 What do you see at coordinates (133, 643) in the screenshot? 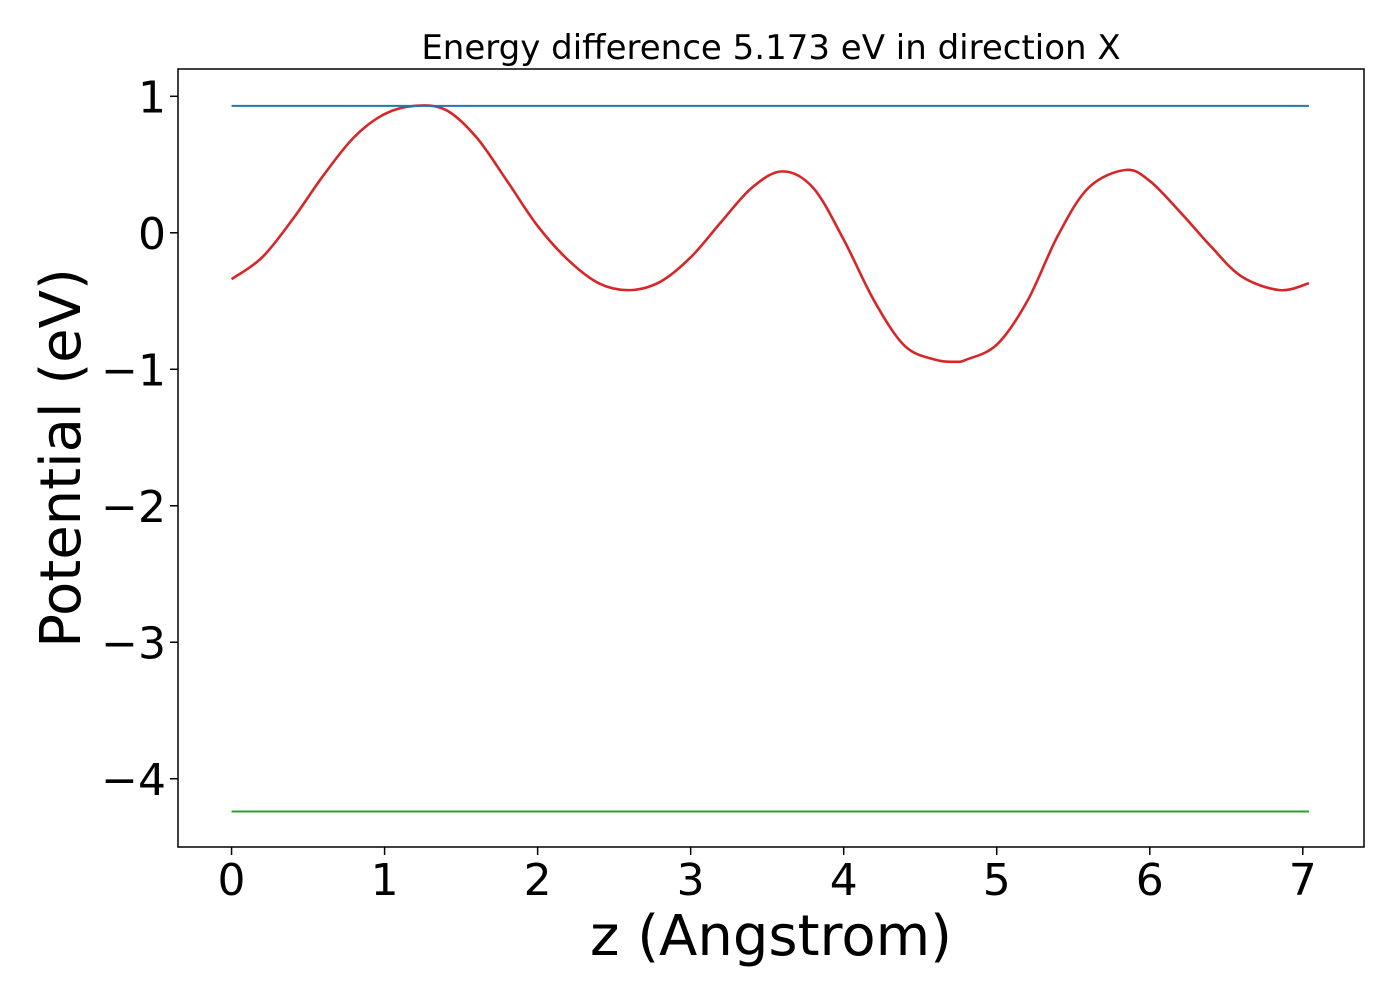
I see `y-tick-label: −3` at bounding box center [133, 643].